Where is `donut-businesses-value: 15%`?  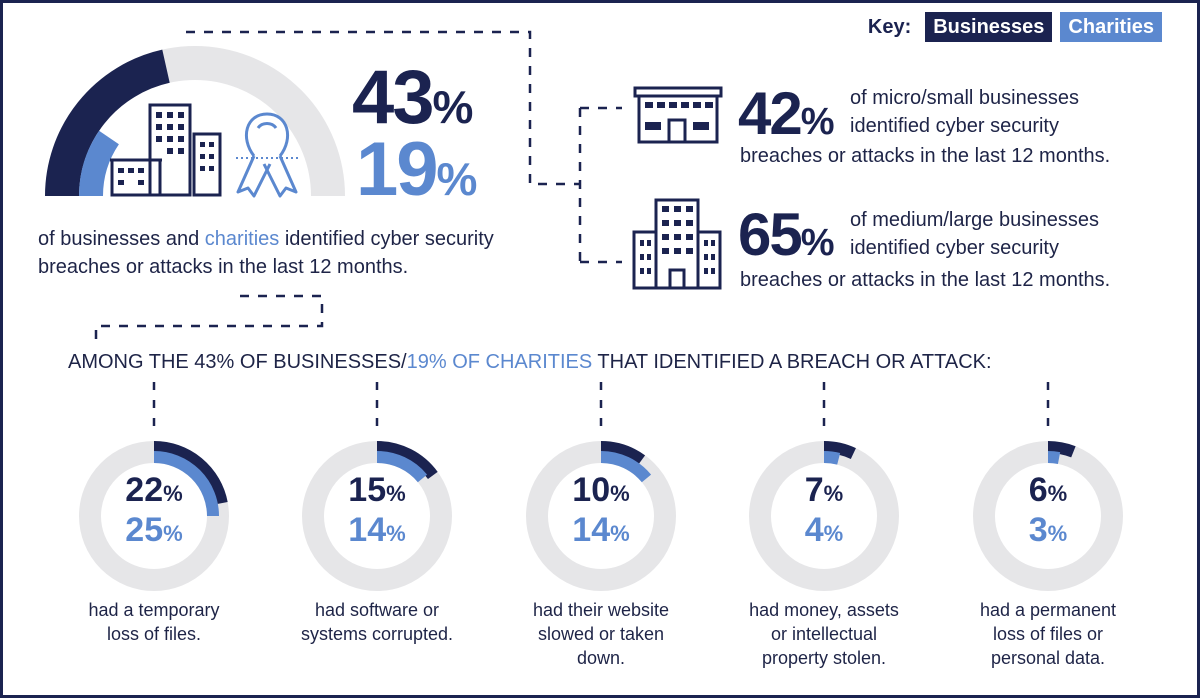
donut-businesses-value: 15% is located at coordinates (377, 490).